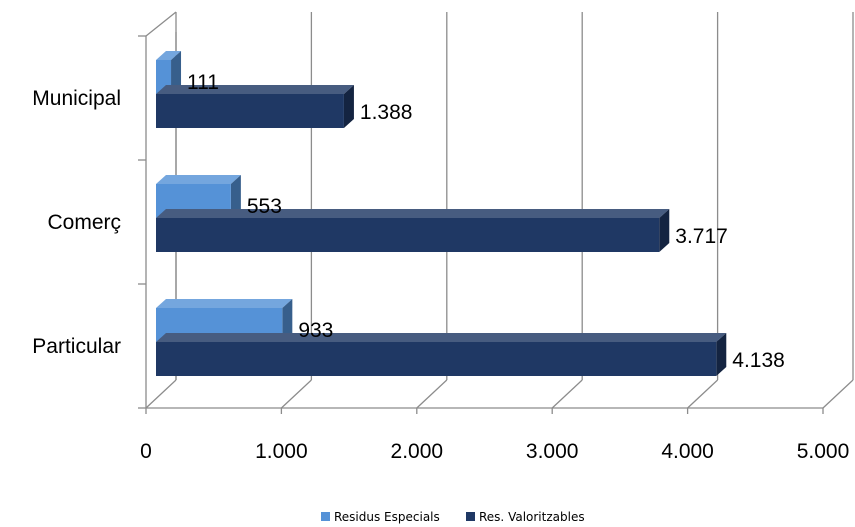  Describe the element at coordinates (146, 451) in the screenshot. I see `x-tick-label: 0` at that location.